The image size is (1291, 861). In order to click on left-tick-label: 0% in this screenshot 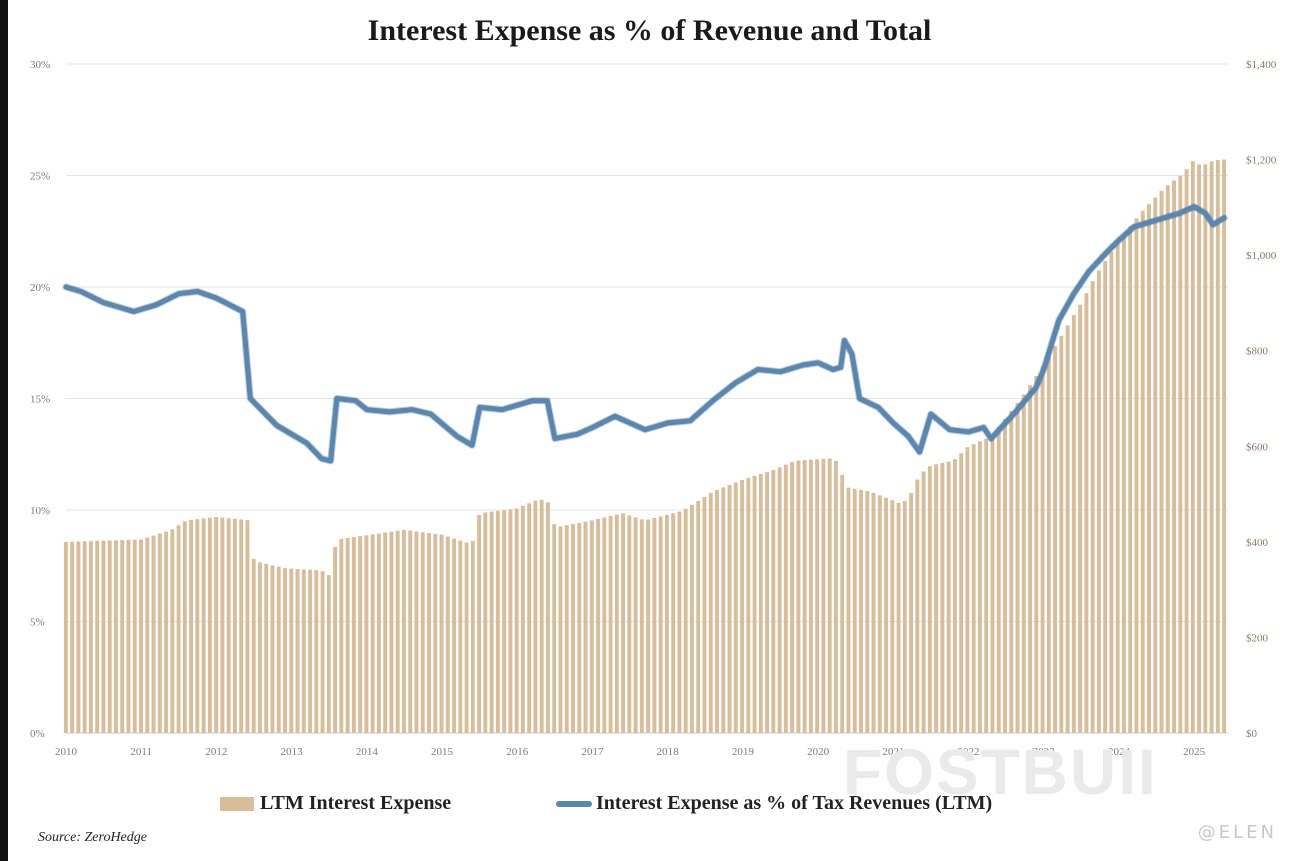, I will do `click(37, 734)`.